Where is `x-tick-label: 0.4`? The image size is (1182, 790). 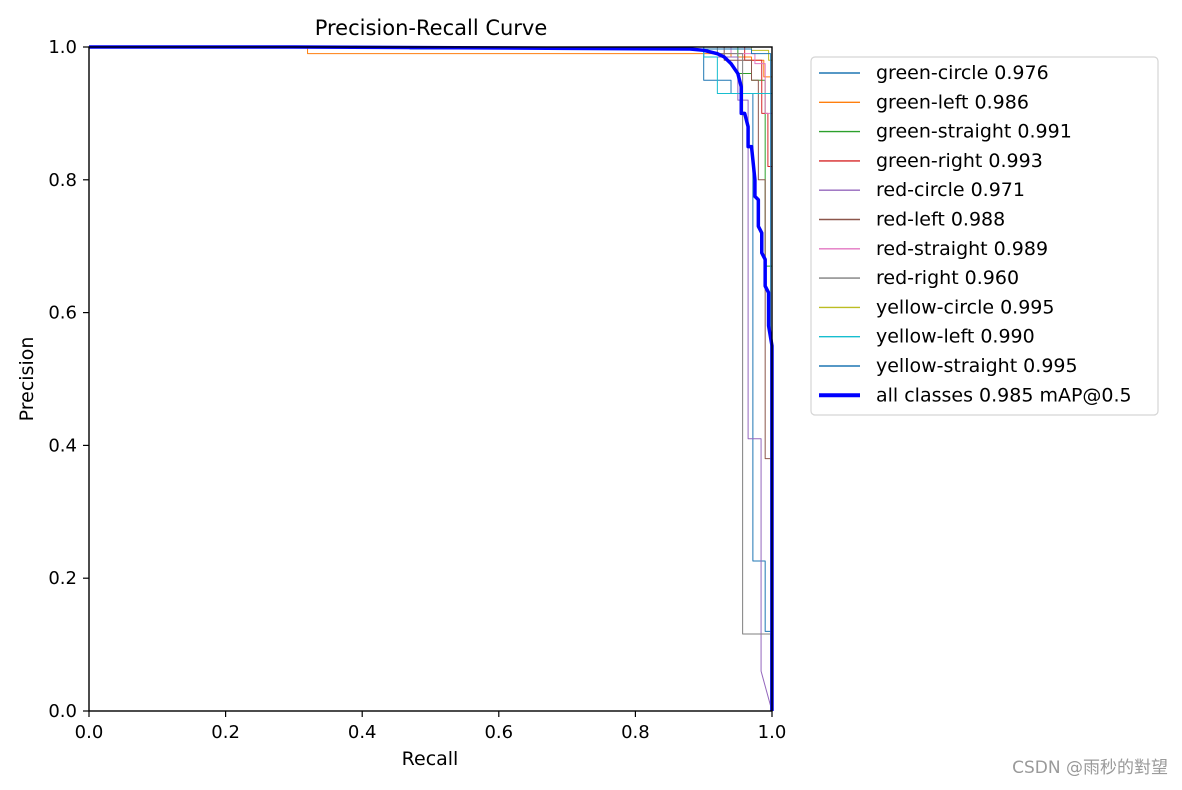 x-tick-label: 0.4 is located at coordinates (362, 732).